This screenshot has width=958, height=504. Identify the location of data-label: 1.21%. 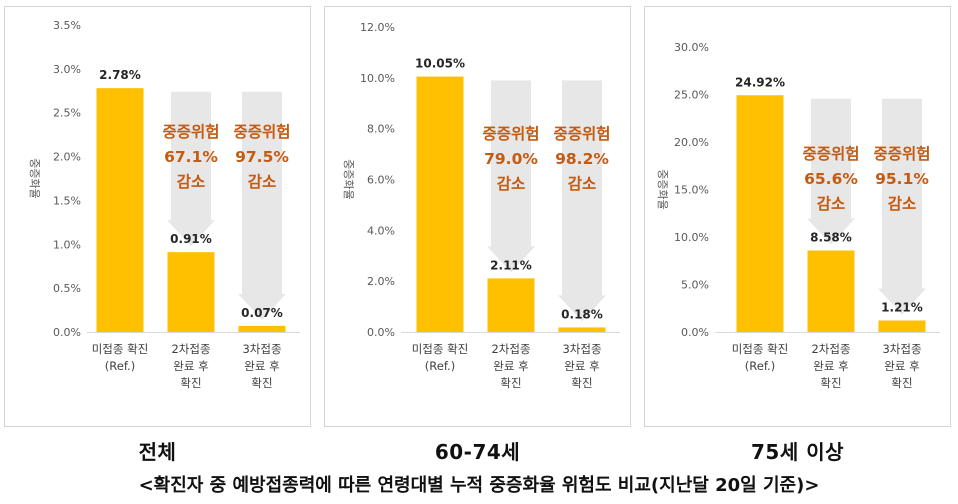
(902, 308).